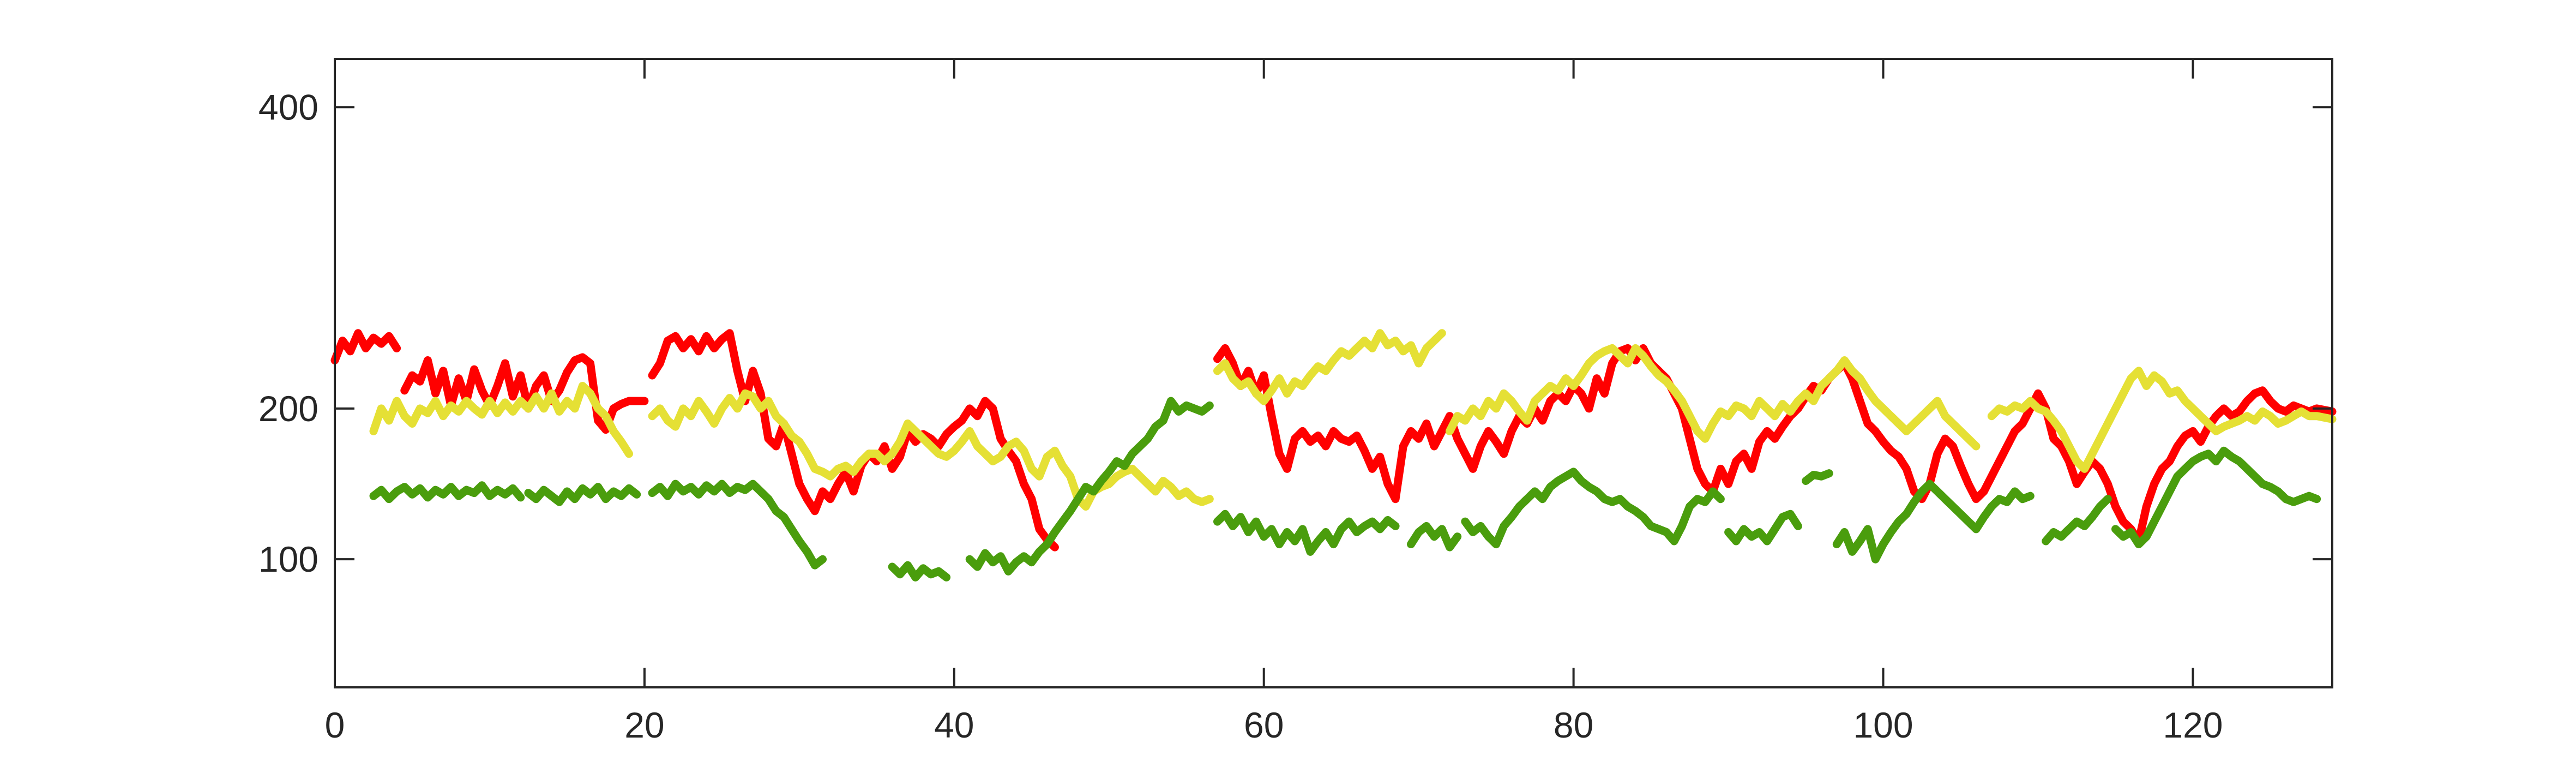 This screenshot has width=2576, height=773. What do you see at coordinates (954, 725) in the screenshot?
I see `x-tick-label: 40` at bounding box center [954, 725].